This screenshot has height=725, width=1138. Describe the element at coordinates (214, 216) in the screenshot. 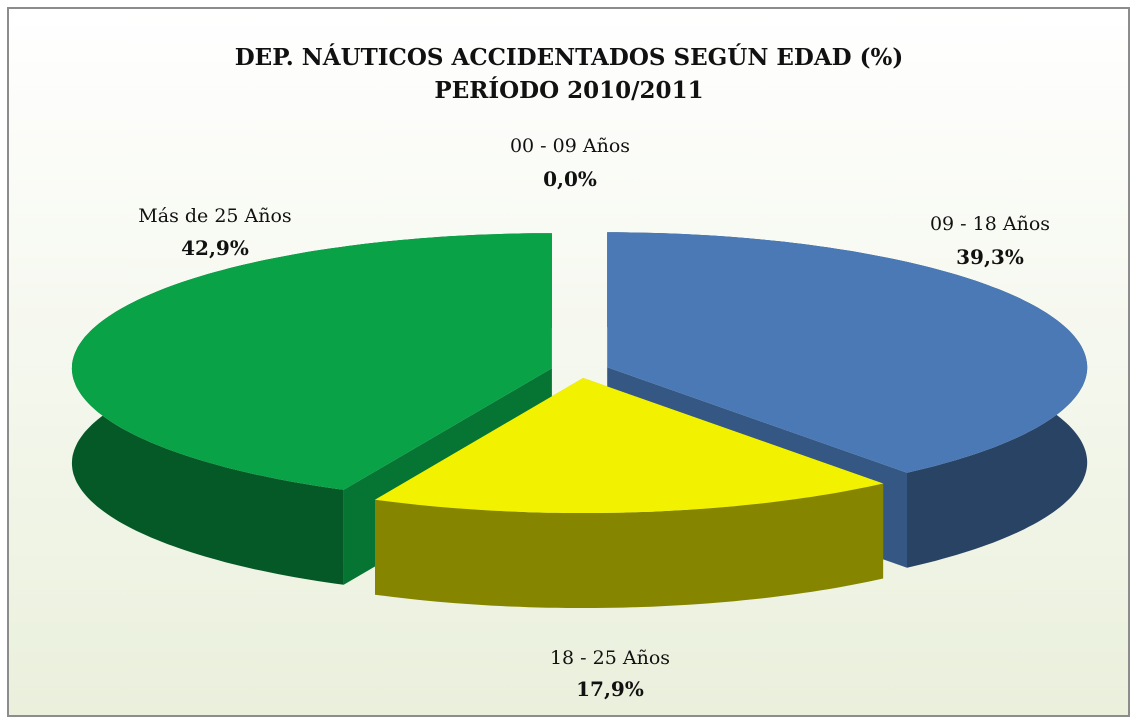

I see `category-label: Más de 25 Años` at that location.